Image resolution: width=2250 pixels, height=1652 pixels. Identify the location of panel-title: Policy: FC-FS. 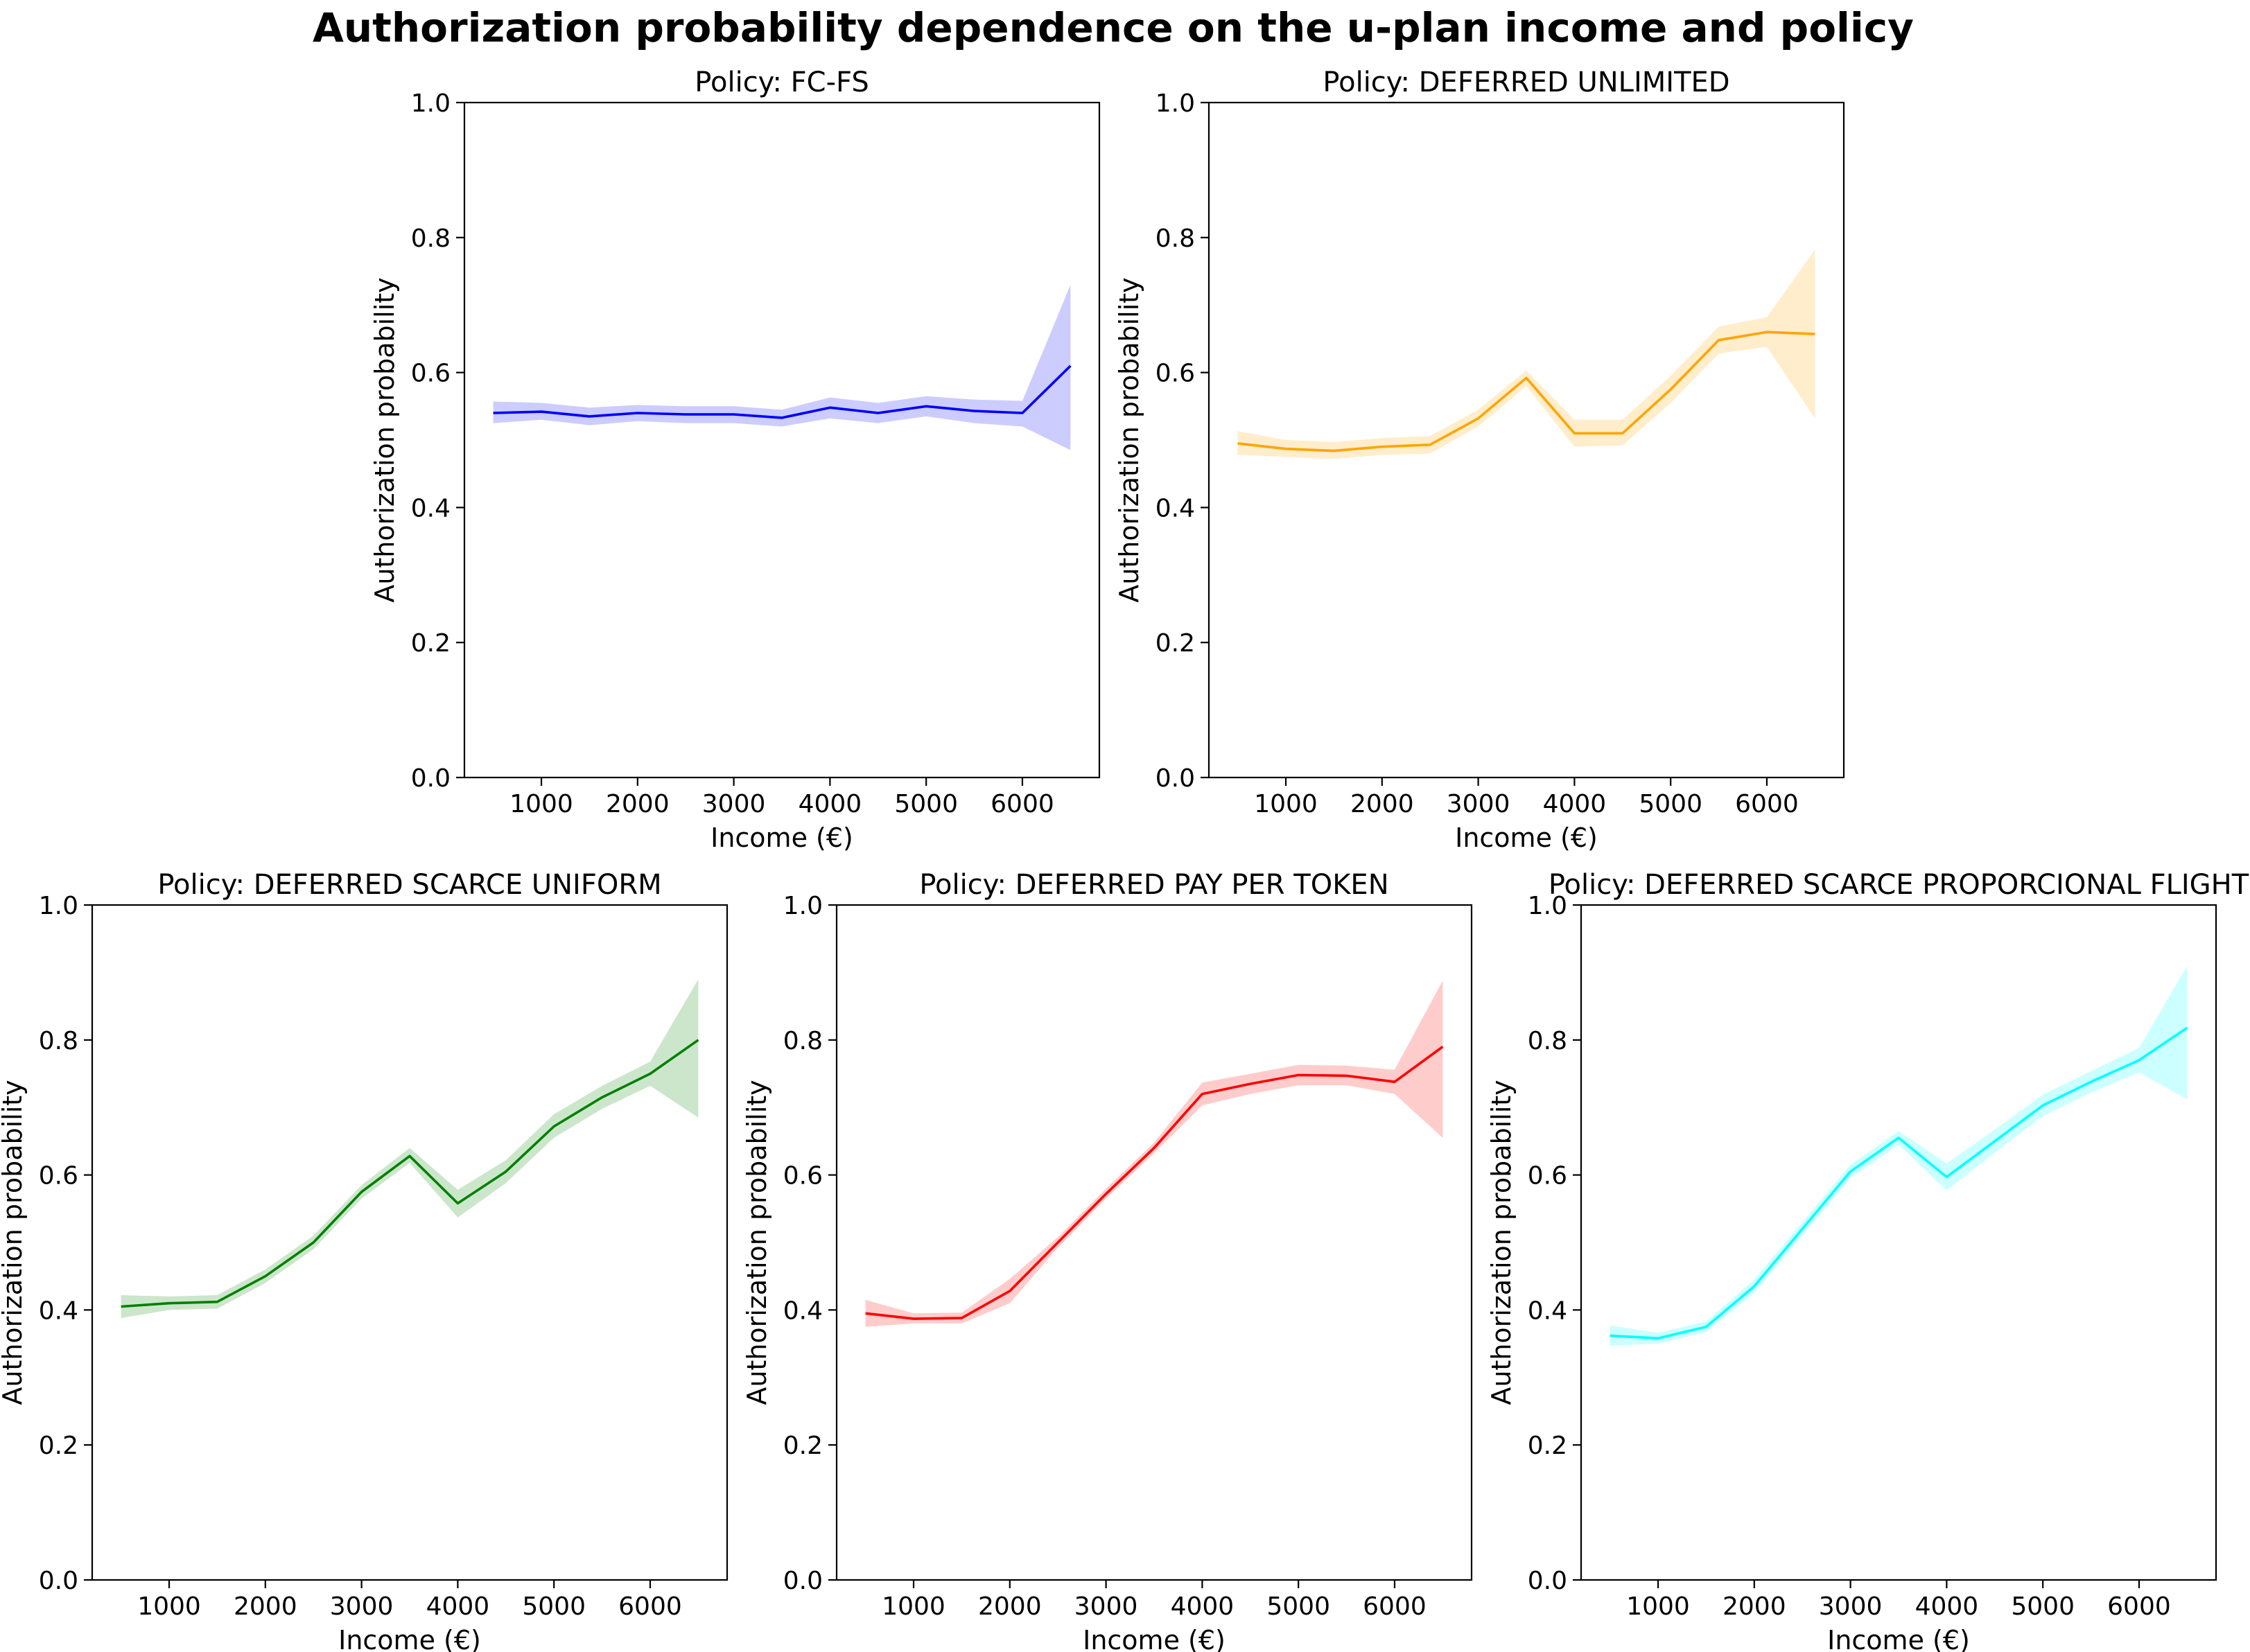
(782, 82).